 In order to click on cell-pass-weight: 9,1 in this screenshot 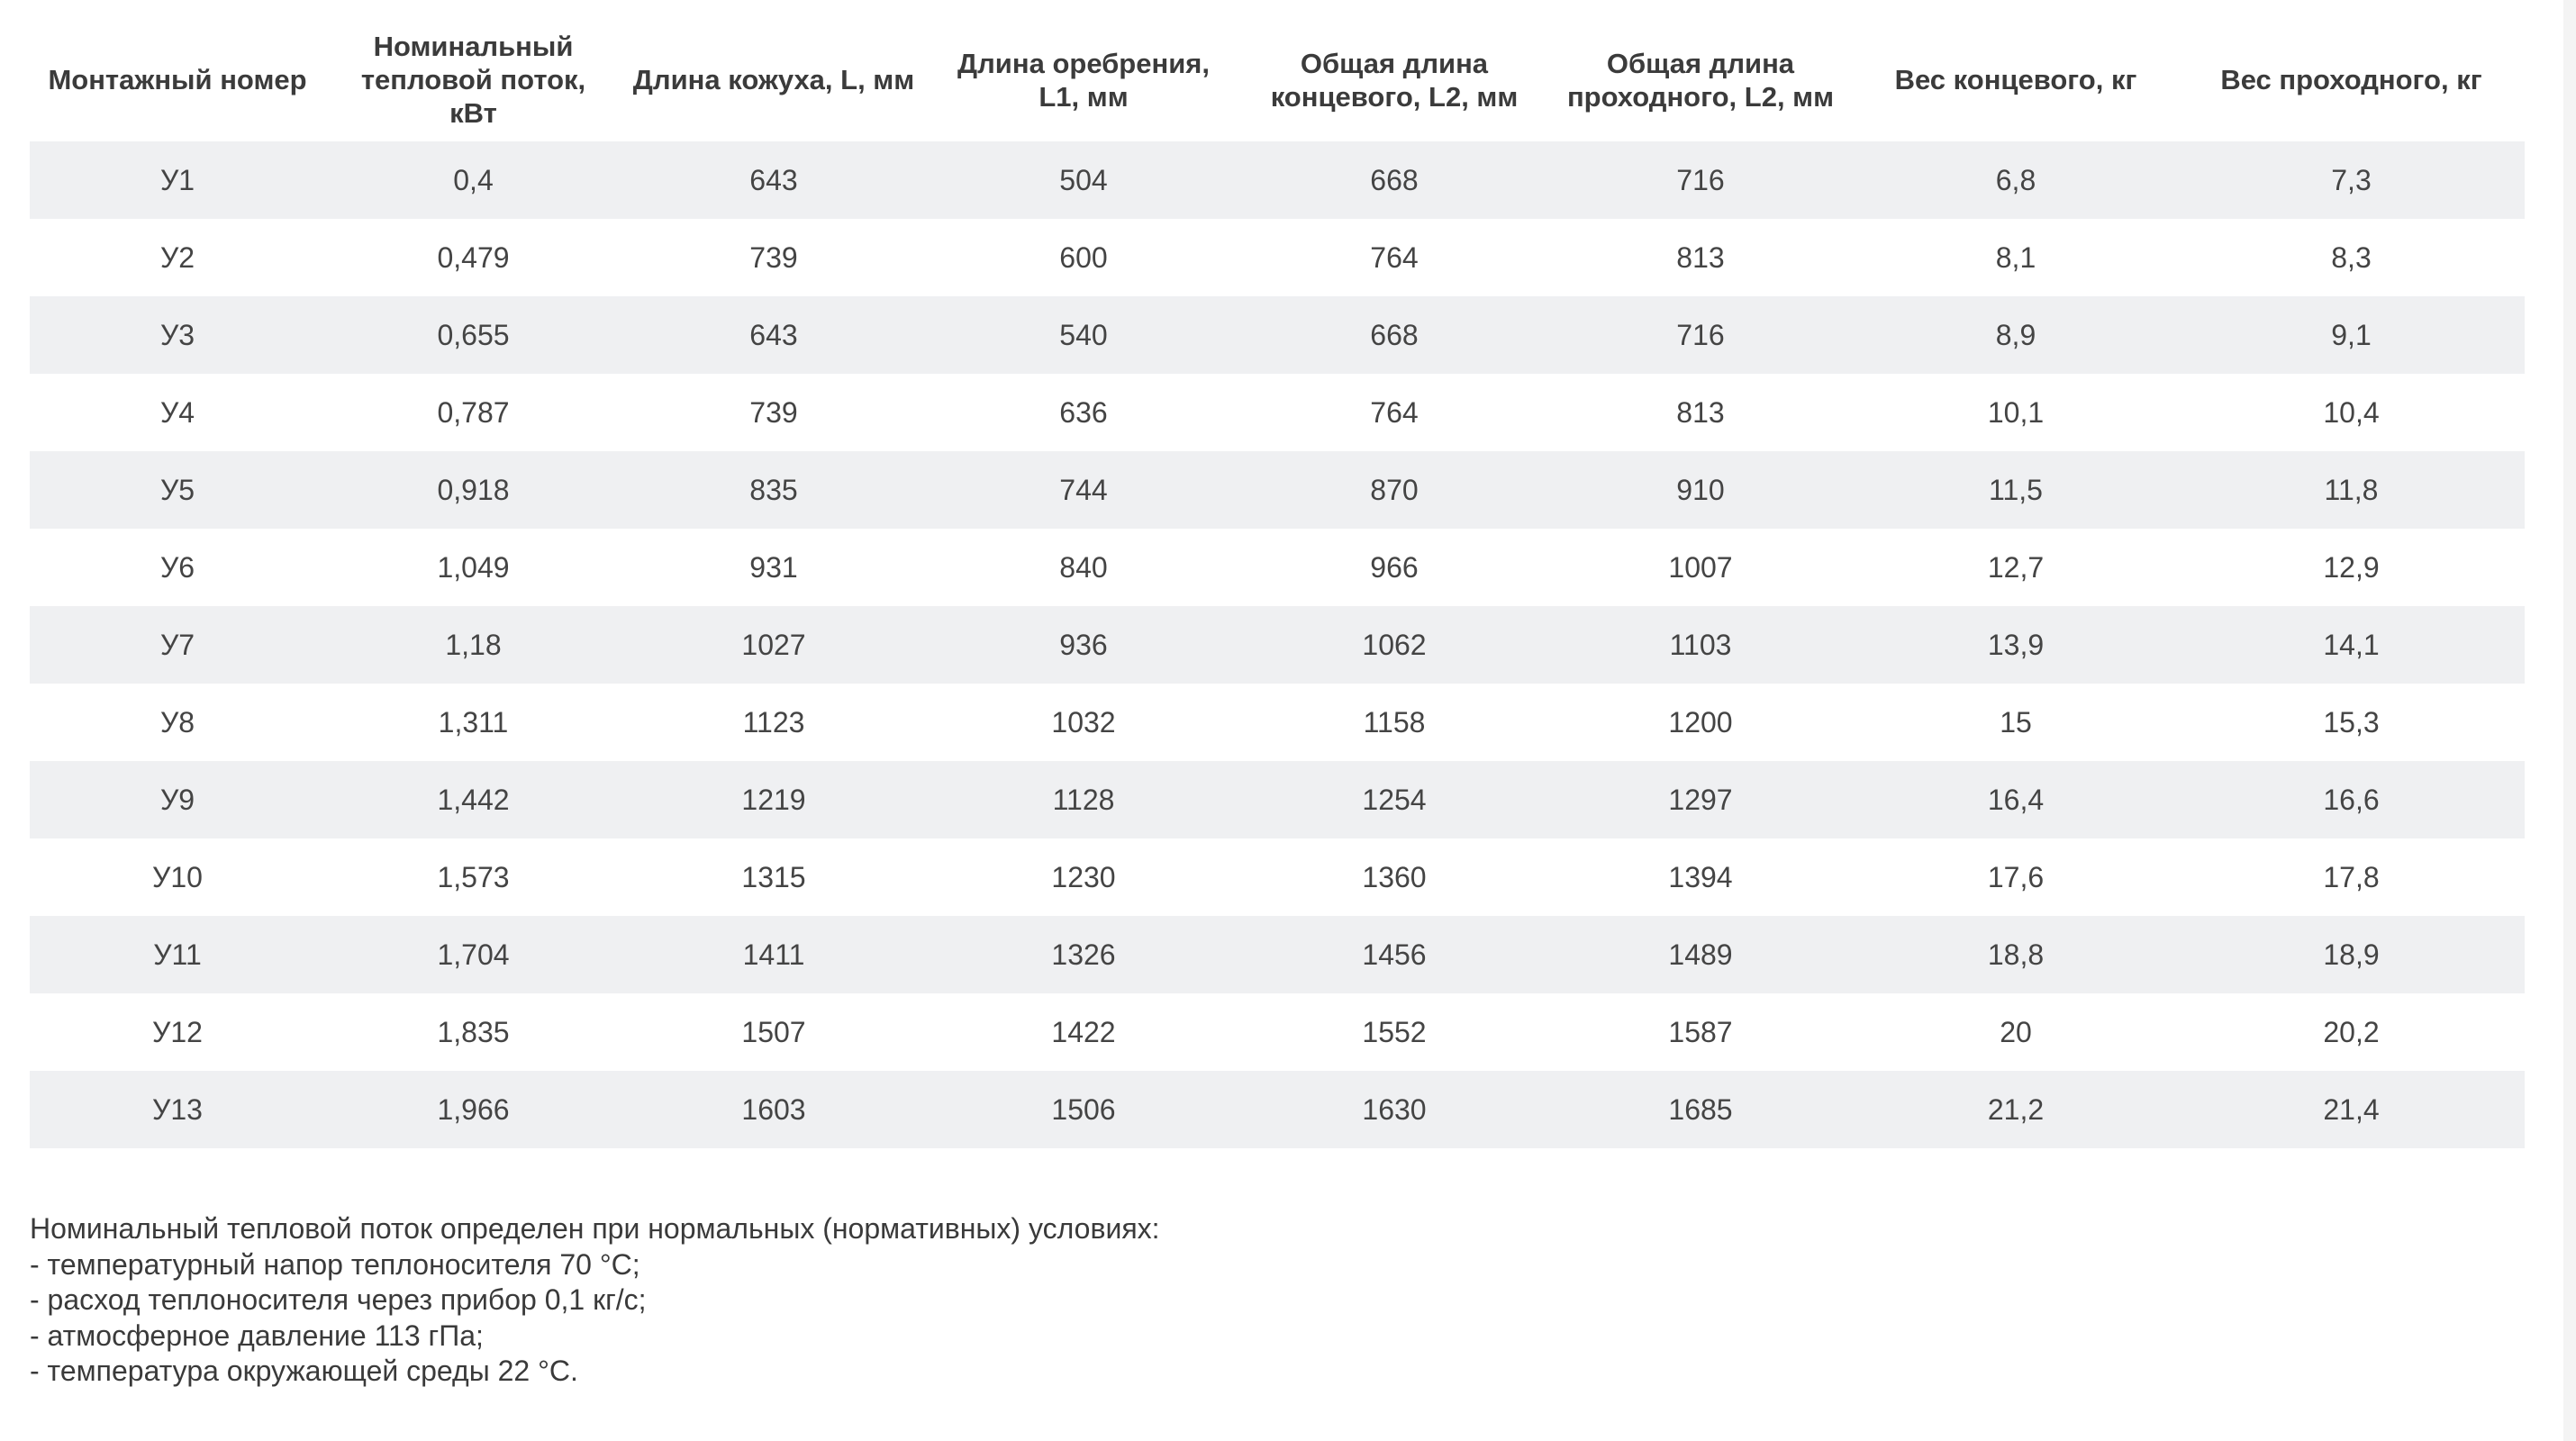, I will do `click(2351, 335)`.